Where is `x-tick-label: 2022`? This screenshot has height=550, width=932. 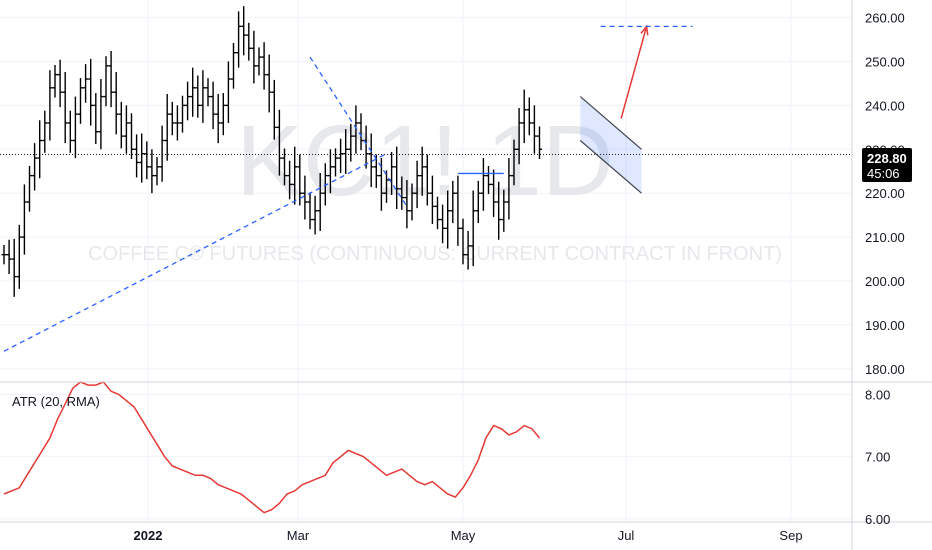
x-tick-label: 2022 is located at coordinates (148, 535).